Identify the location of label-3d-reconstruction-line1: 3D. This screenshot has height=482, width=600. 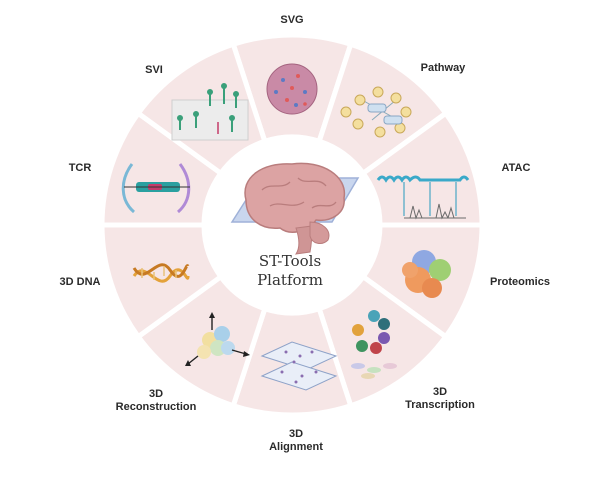
(156, 394).